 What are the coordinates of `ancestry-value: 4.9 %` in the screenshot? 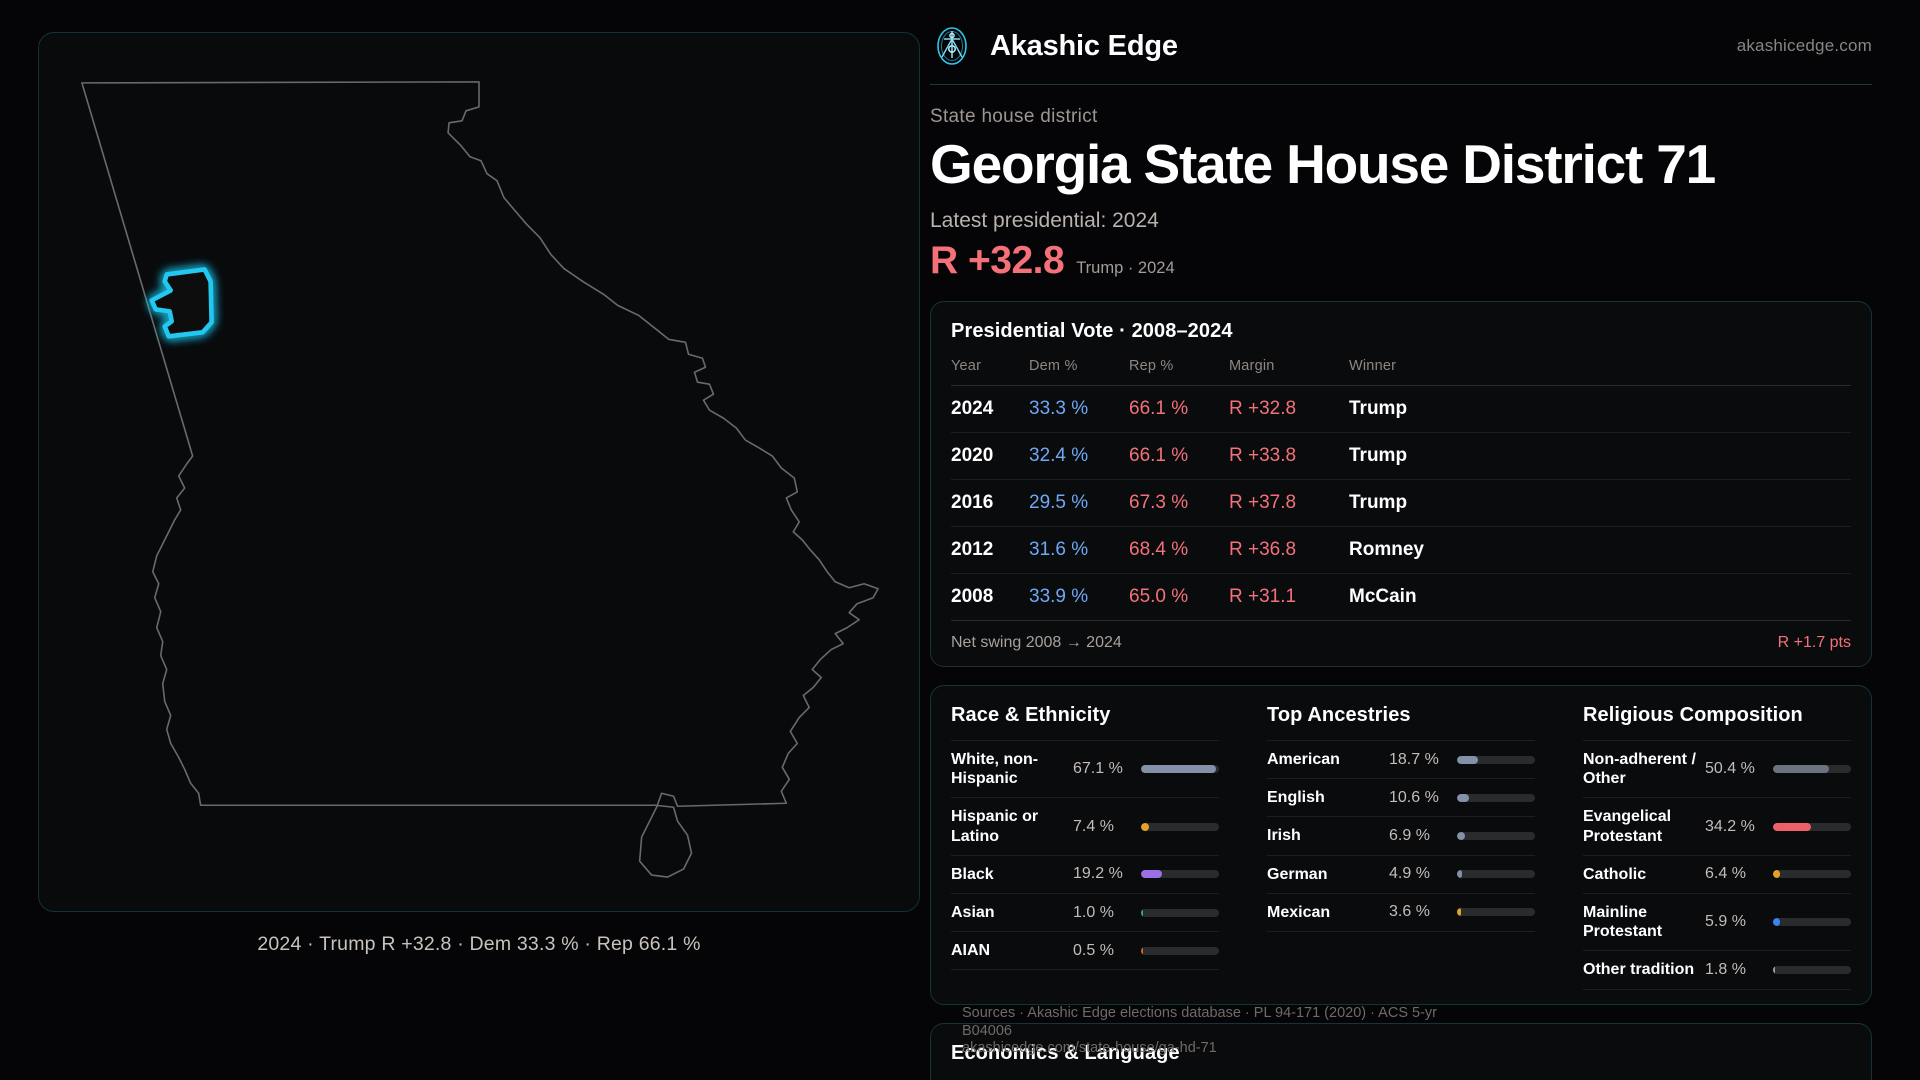 It's located at (1409, 874).